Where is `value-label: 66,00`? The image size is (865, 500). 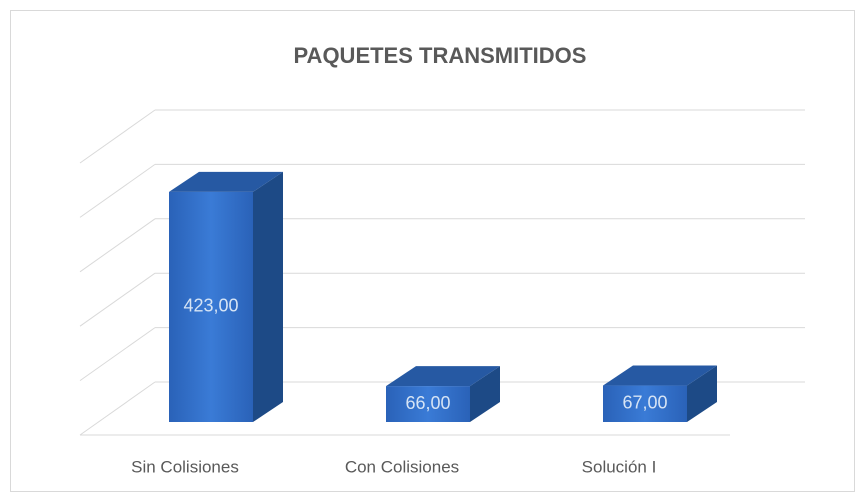
value-label: 66,00 is located at coordinates (427, 403).